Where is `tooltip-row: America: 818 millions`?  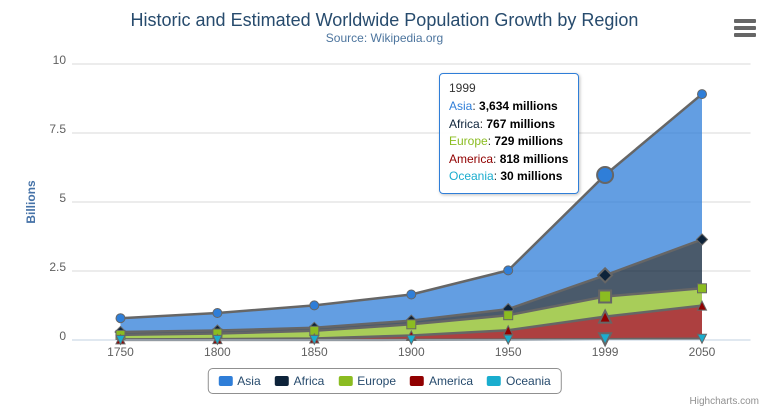
tooltip-row: America: 818 millions is located at coordinates (509, 158).